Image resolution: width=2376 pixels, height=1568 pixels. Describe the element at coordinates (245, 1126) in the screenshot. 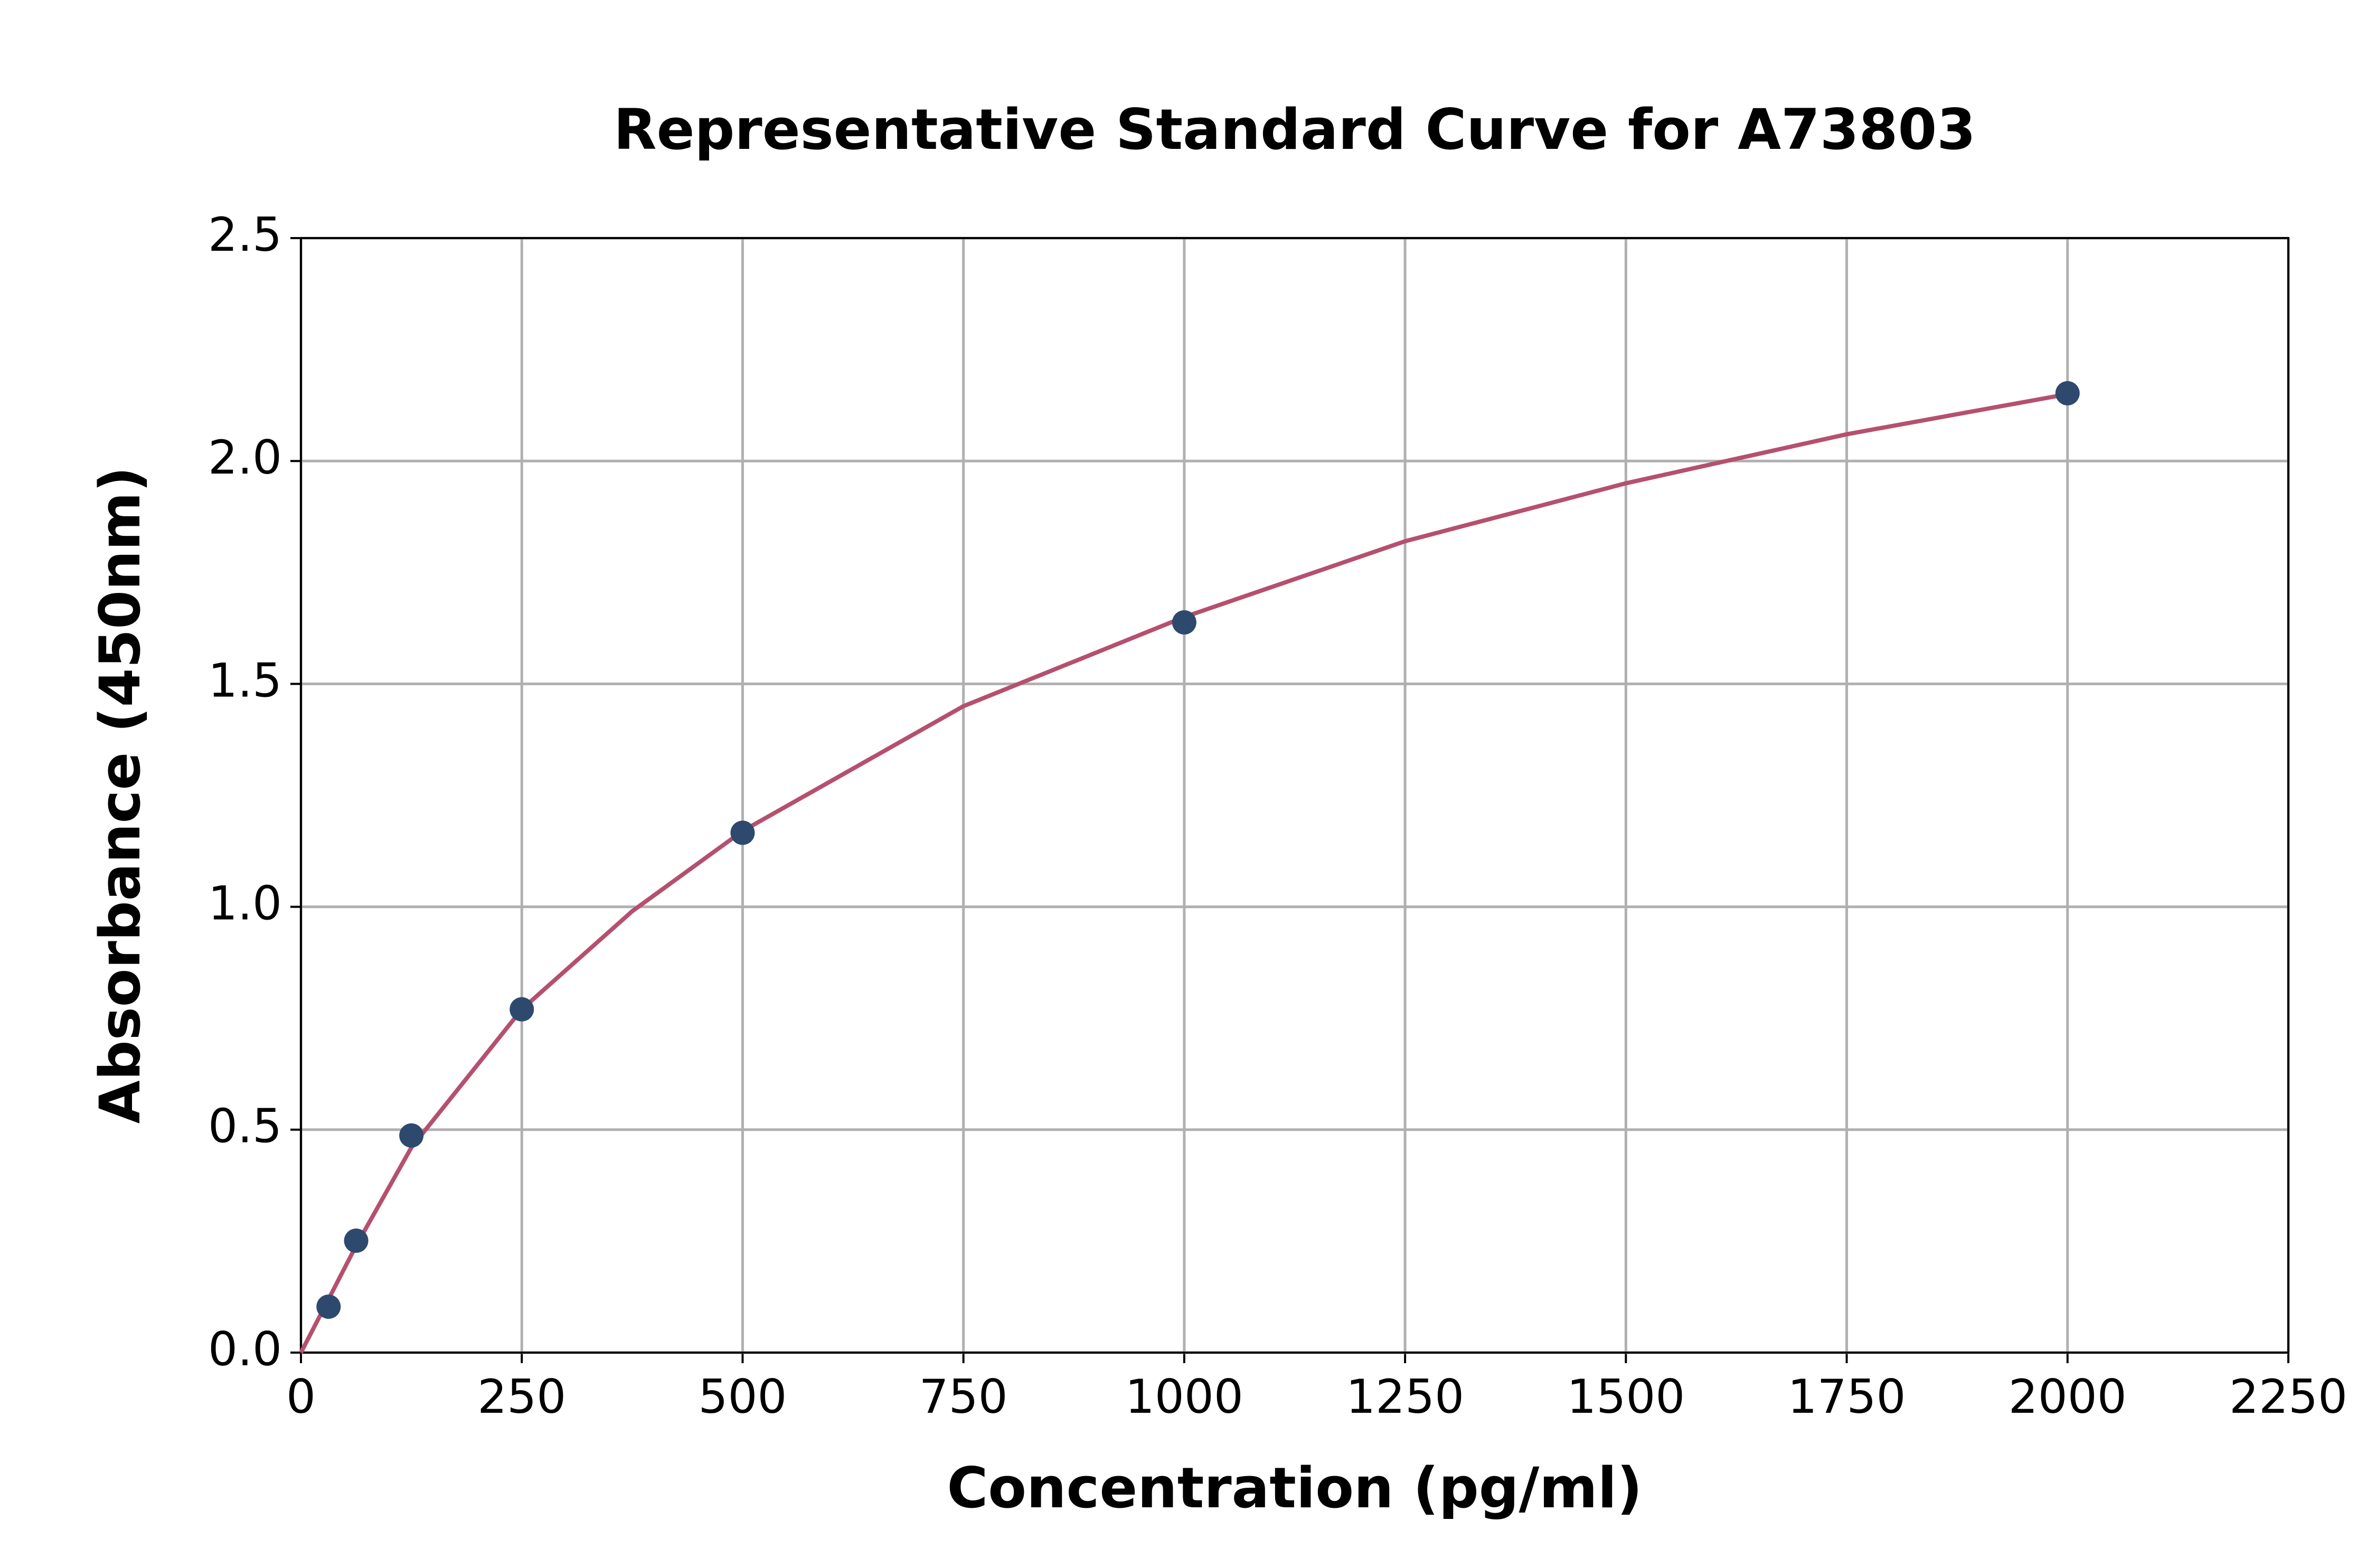

I see `y-tick-label: 0.5` at that location.